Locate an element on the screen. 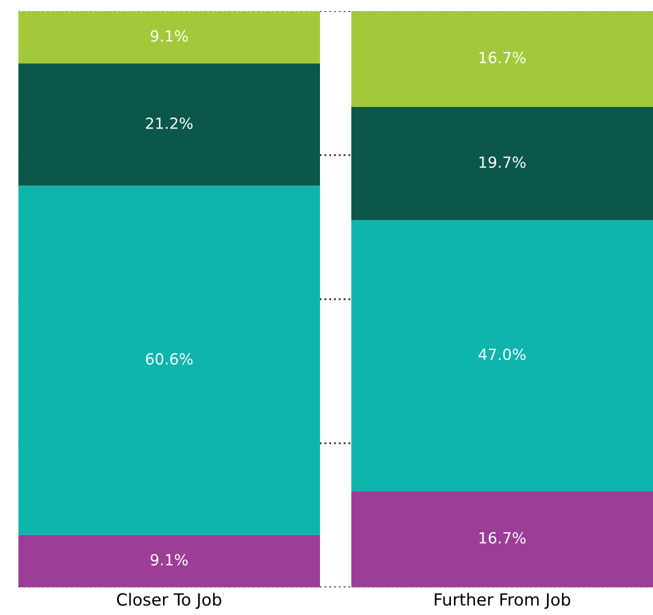  data-label: 47.0% is located at coordinates (502, 354).